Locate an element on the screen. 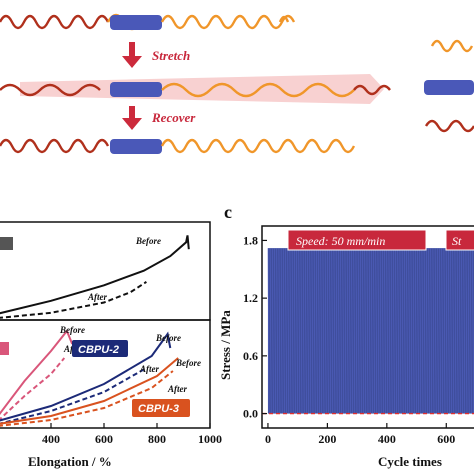 This screenshot has width=474, height=474. spring-row1-left is located at coordinates (55, 22).